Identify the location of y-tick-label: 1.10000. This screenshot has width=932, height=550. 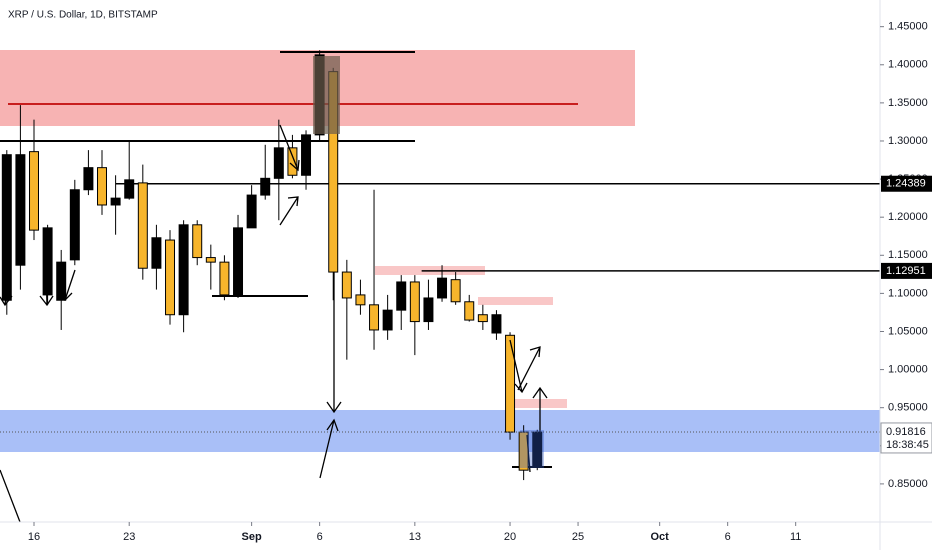
(908, 293).